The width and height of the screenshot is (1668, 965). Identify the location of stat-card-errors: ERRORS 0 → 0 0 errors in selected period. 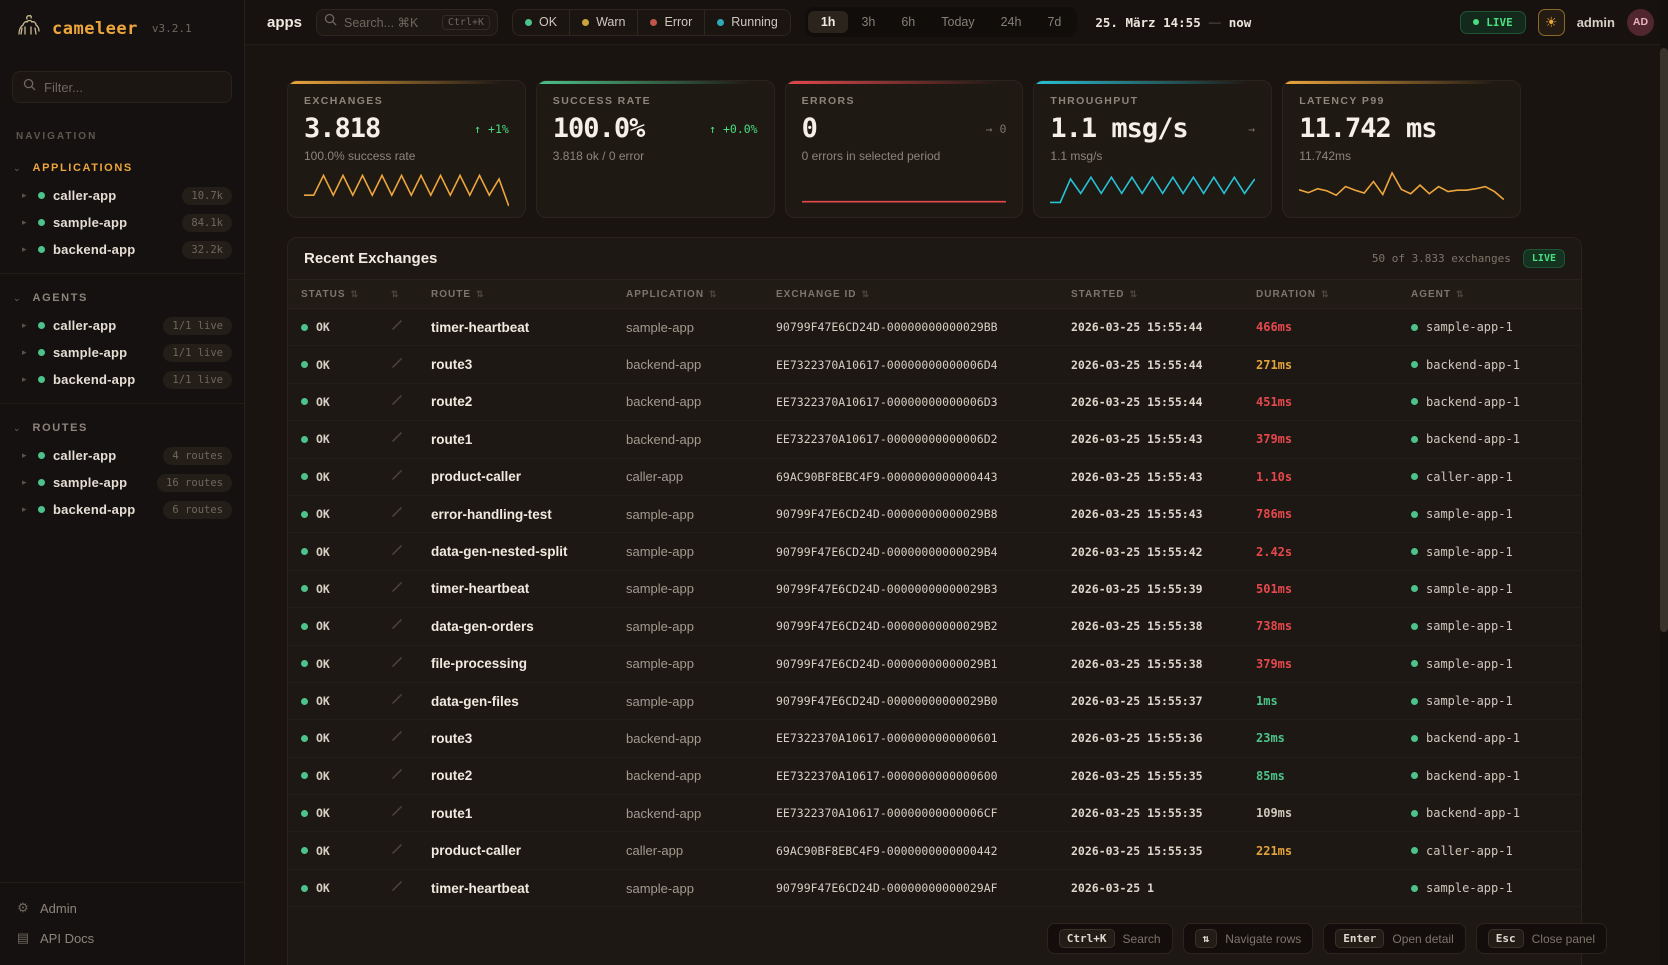
(904, 149).